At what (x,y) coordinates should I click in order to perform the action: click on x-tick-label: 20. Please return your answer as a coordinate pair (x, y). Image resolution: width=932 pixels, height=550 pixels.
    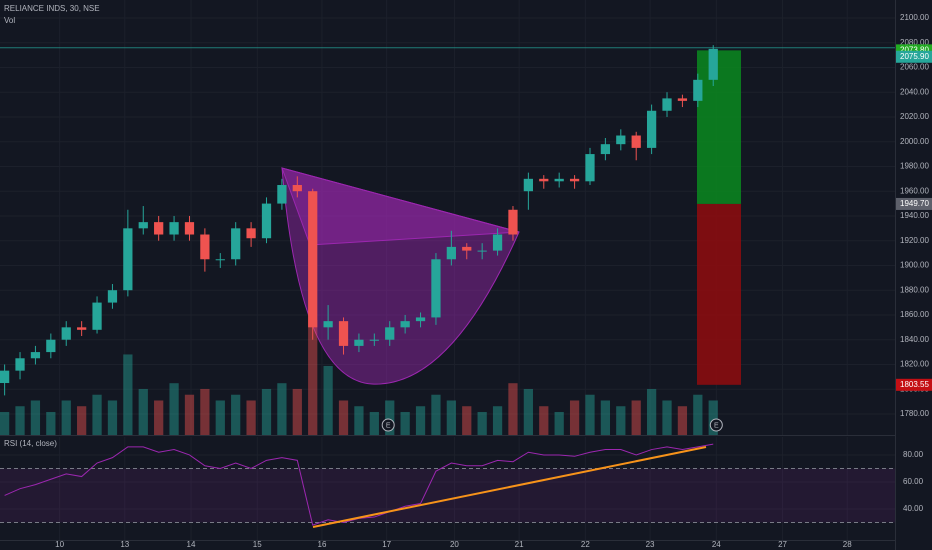
    Looking at the image, I should click on (454, 544).